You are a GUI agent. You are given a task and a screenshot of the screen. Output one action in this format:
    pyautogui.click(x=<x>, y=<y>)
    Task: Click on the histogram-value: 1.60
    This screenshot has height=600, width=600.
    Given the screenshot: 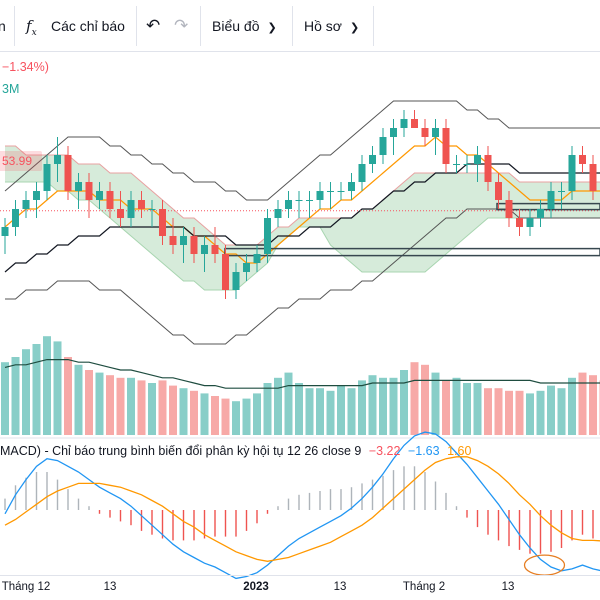 What is the action you would take?
    pyautogui.click(x=459, y=451)
    